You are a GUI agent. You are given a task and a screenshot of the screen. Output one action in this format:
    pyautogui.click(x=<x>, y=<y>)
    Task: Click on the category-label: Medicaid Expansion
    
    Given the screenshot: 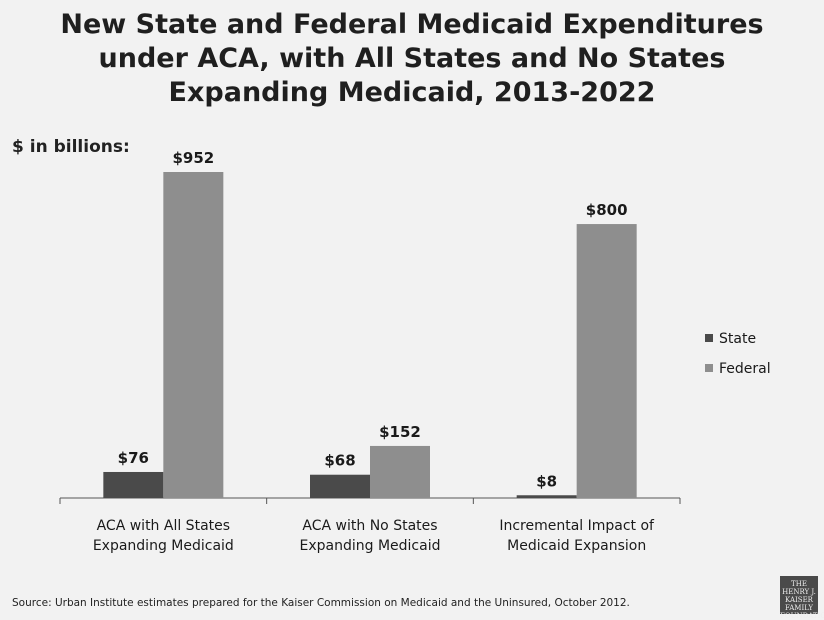 What is the action you would take?
    pyautogui.click(x=576, y=546)
    